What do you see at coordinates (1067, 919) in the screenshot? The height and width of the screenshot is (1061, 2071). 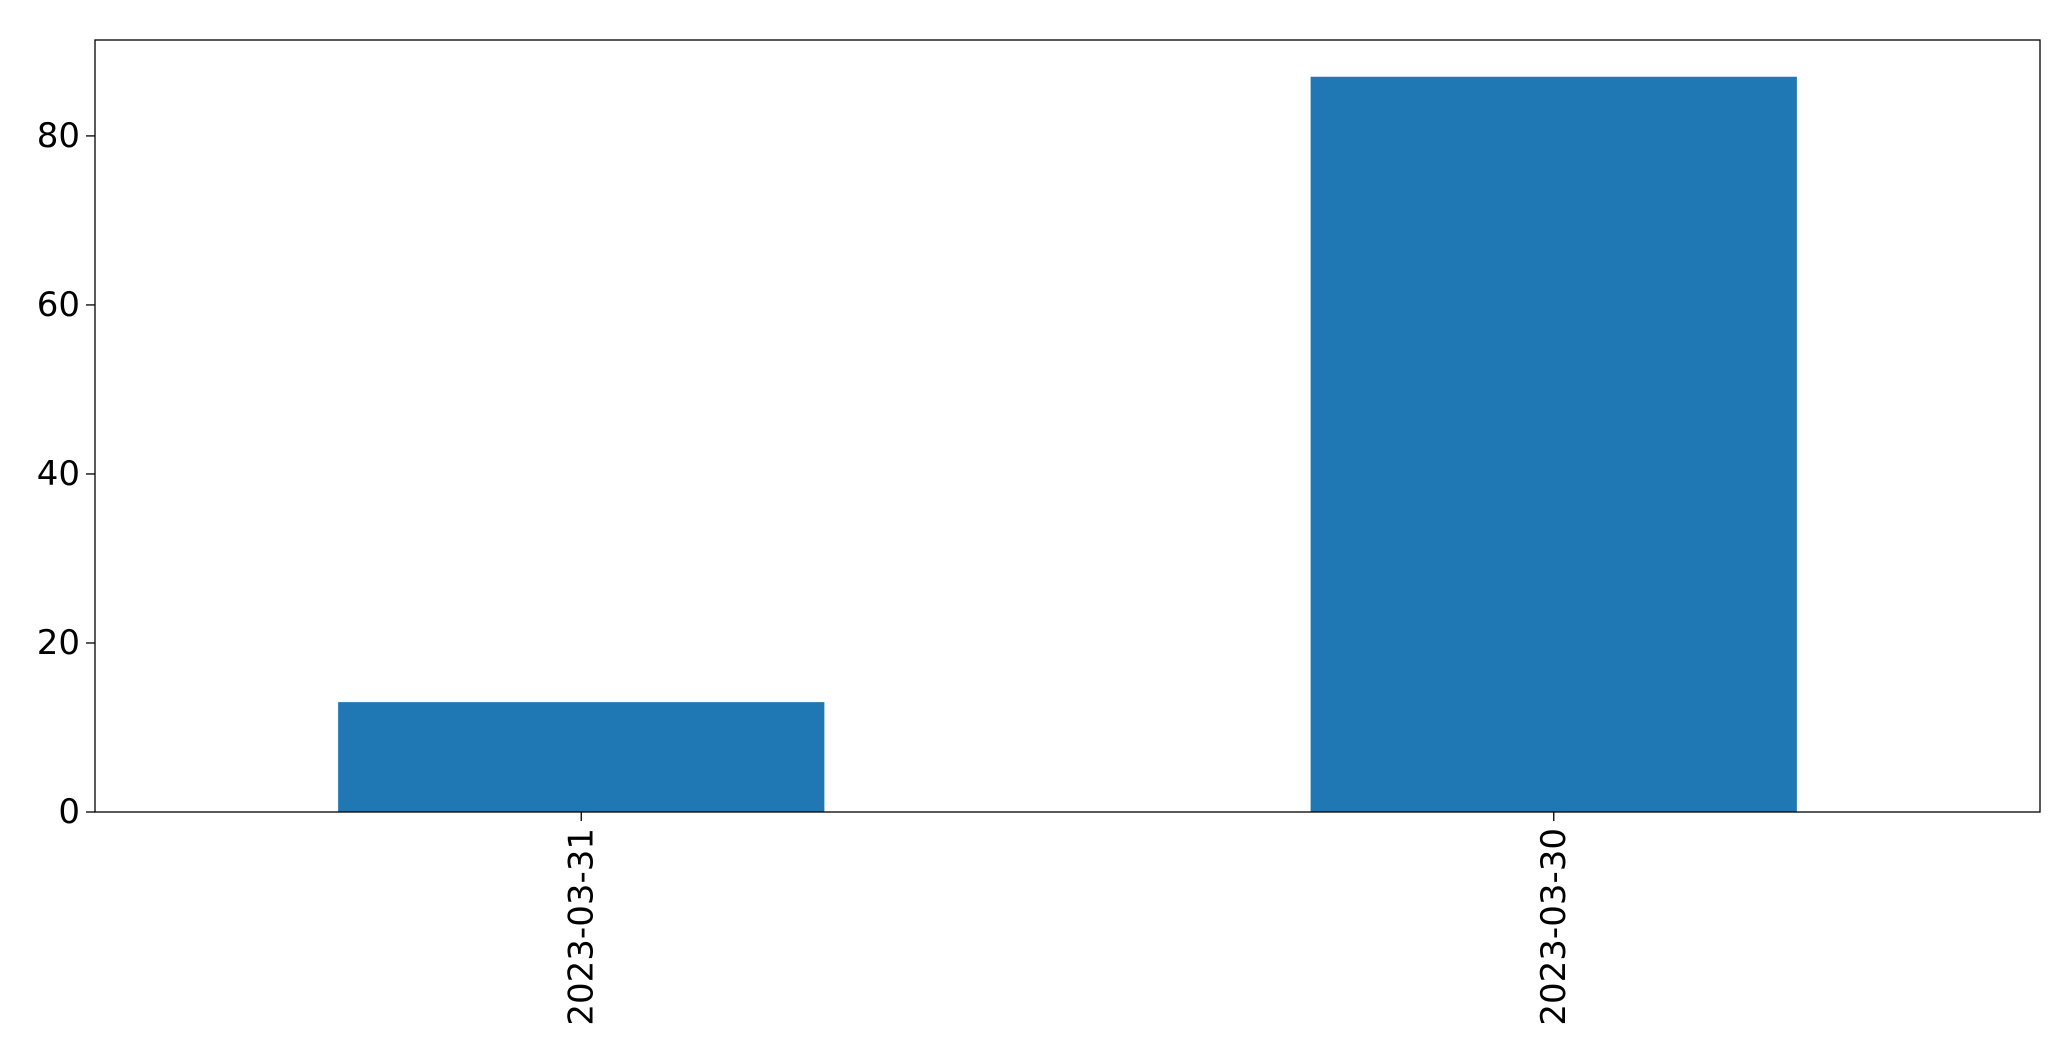 I see `x-axis: 2023-03-31 2023-03-30` at bounding box center [1067, 919].